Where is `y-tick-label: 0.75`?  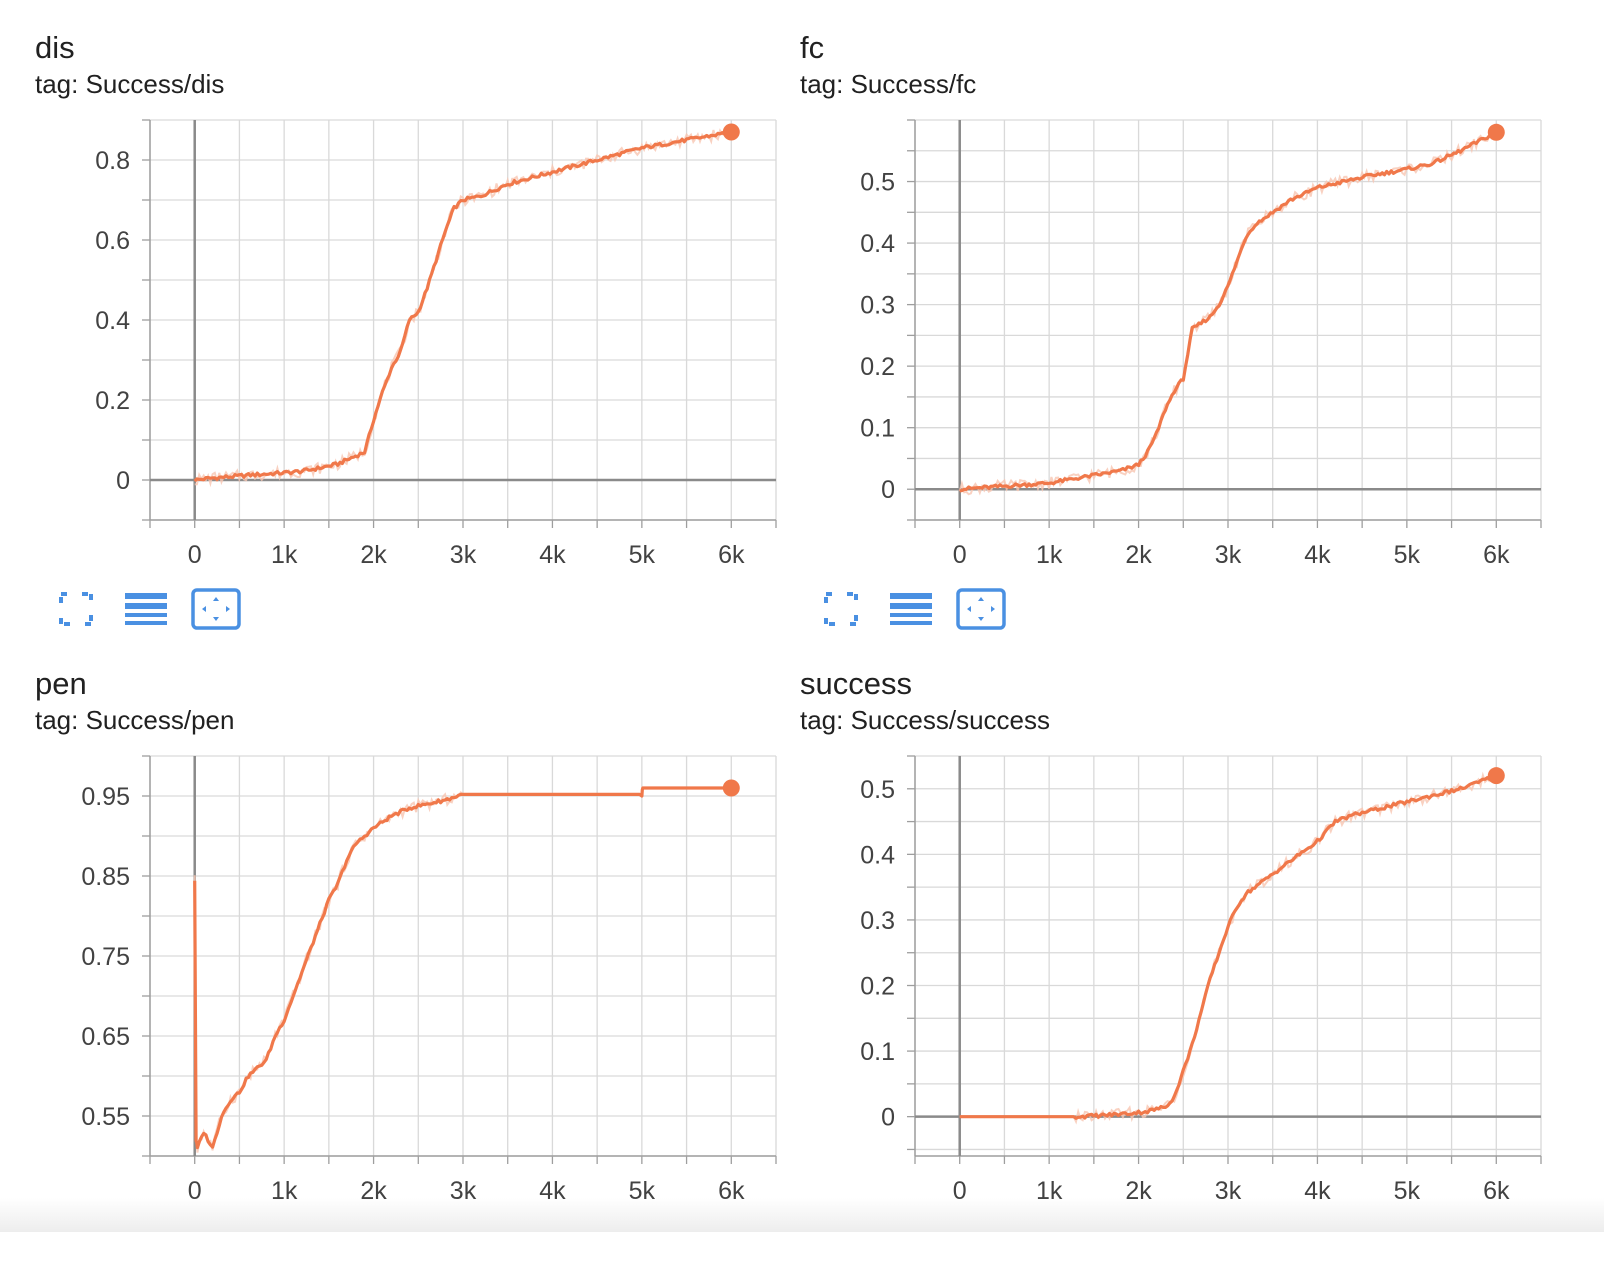 y-tick-label: 0.75 is located at coordinates (105, 957).